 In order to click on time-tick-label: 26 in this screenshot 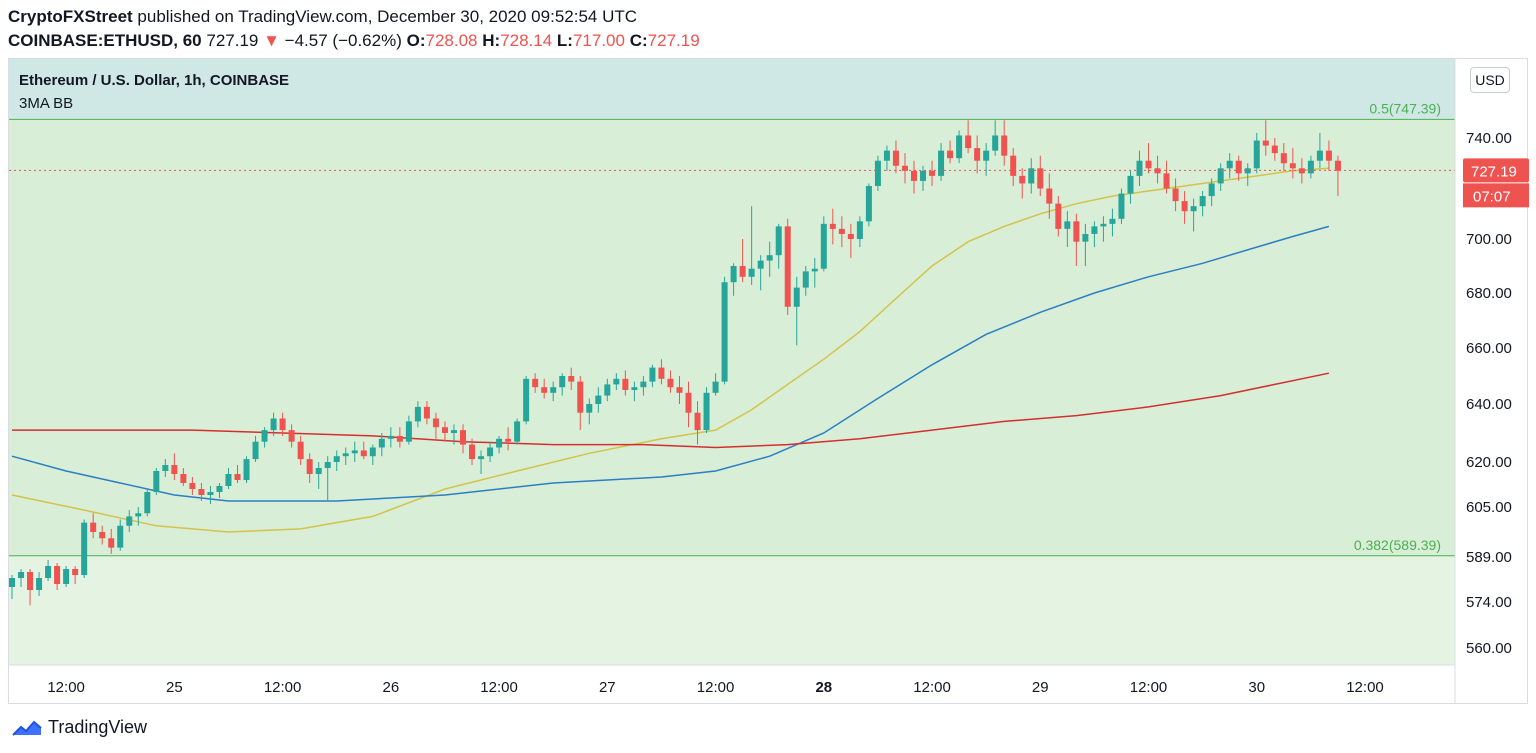, I will do `click(390, 687)`.